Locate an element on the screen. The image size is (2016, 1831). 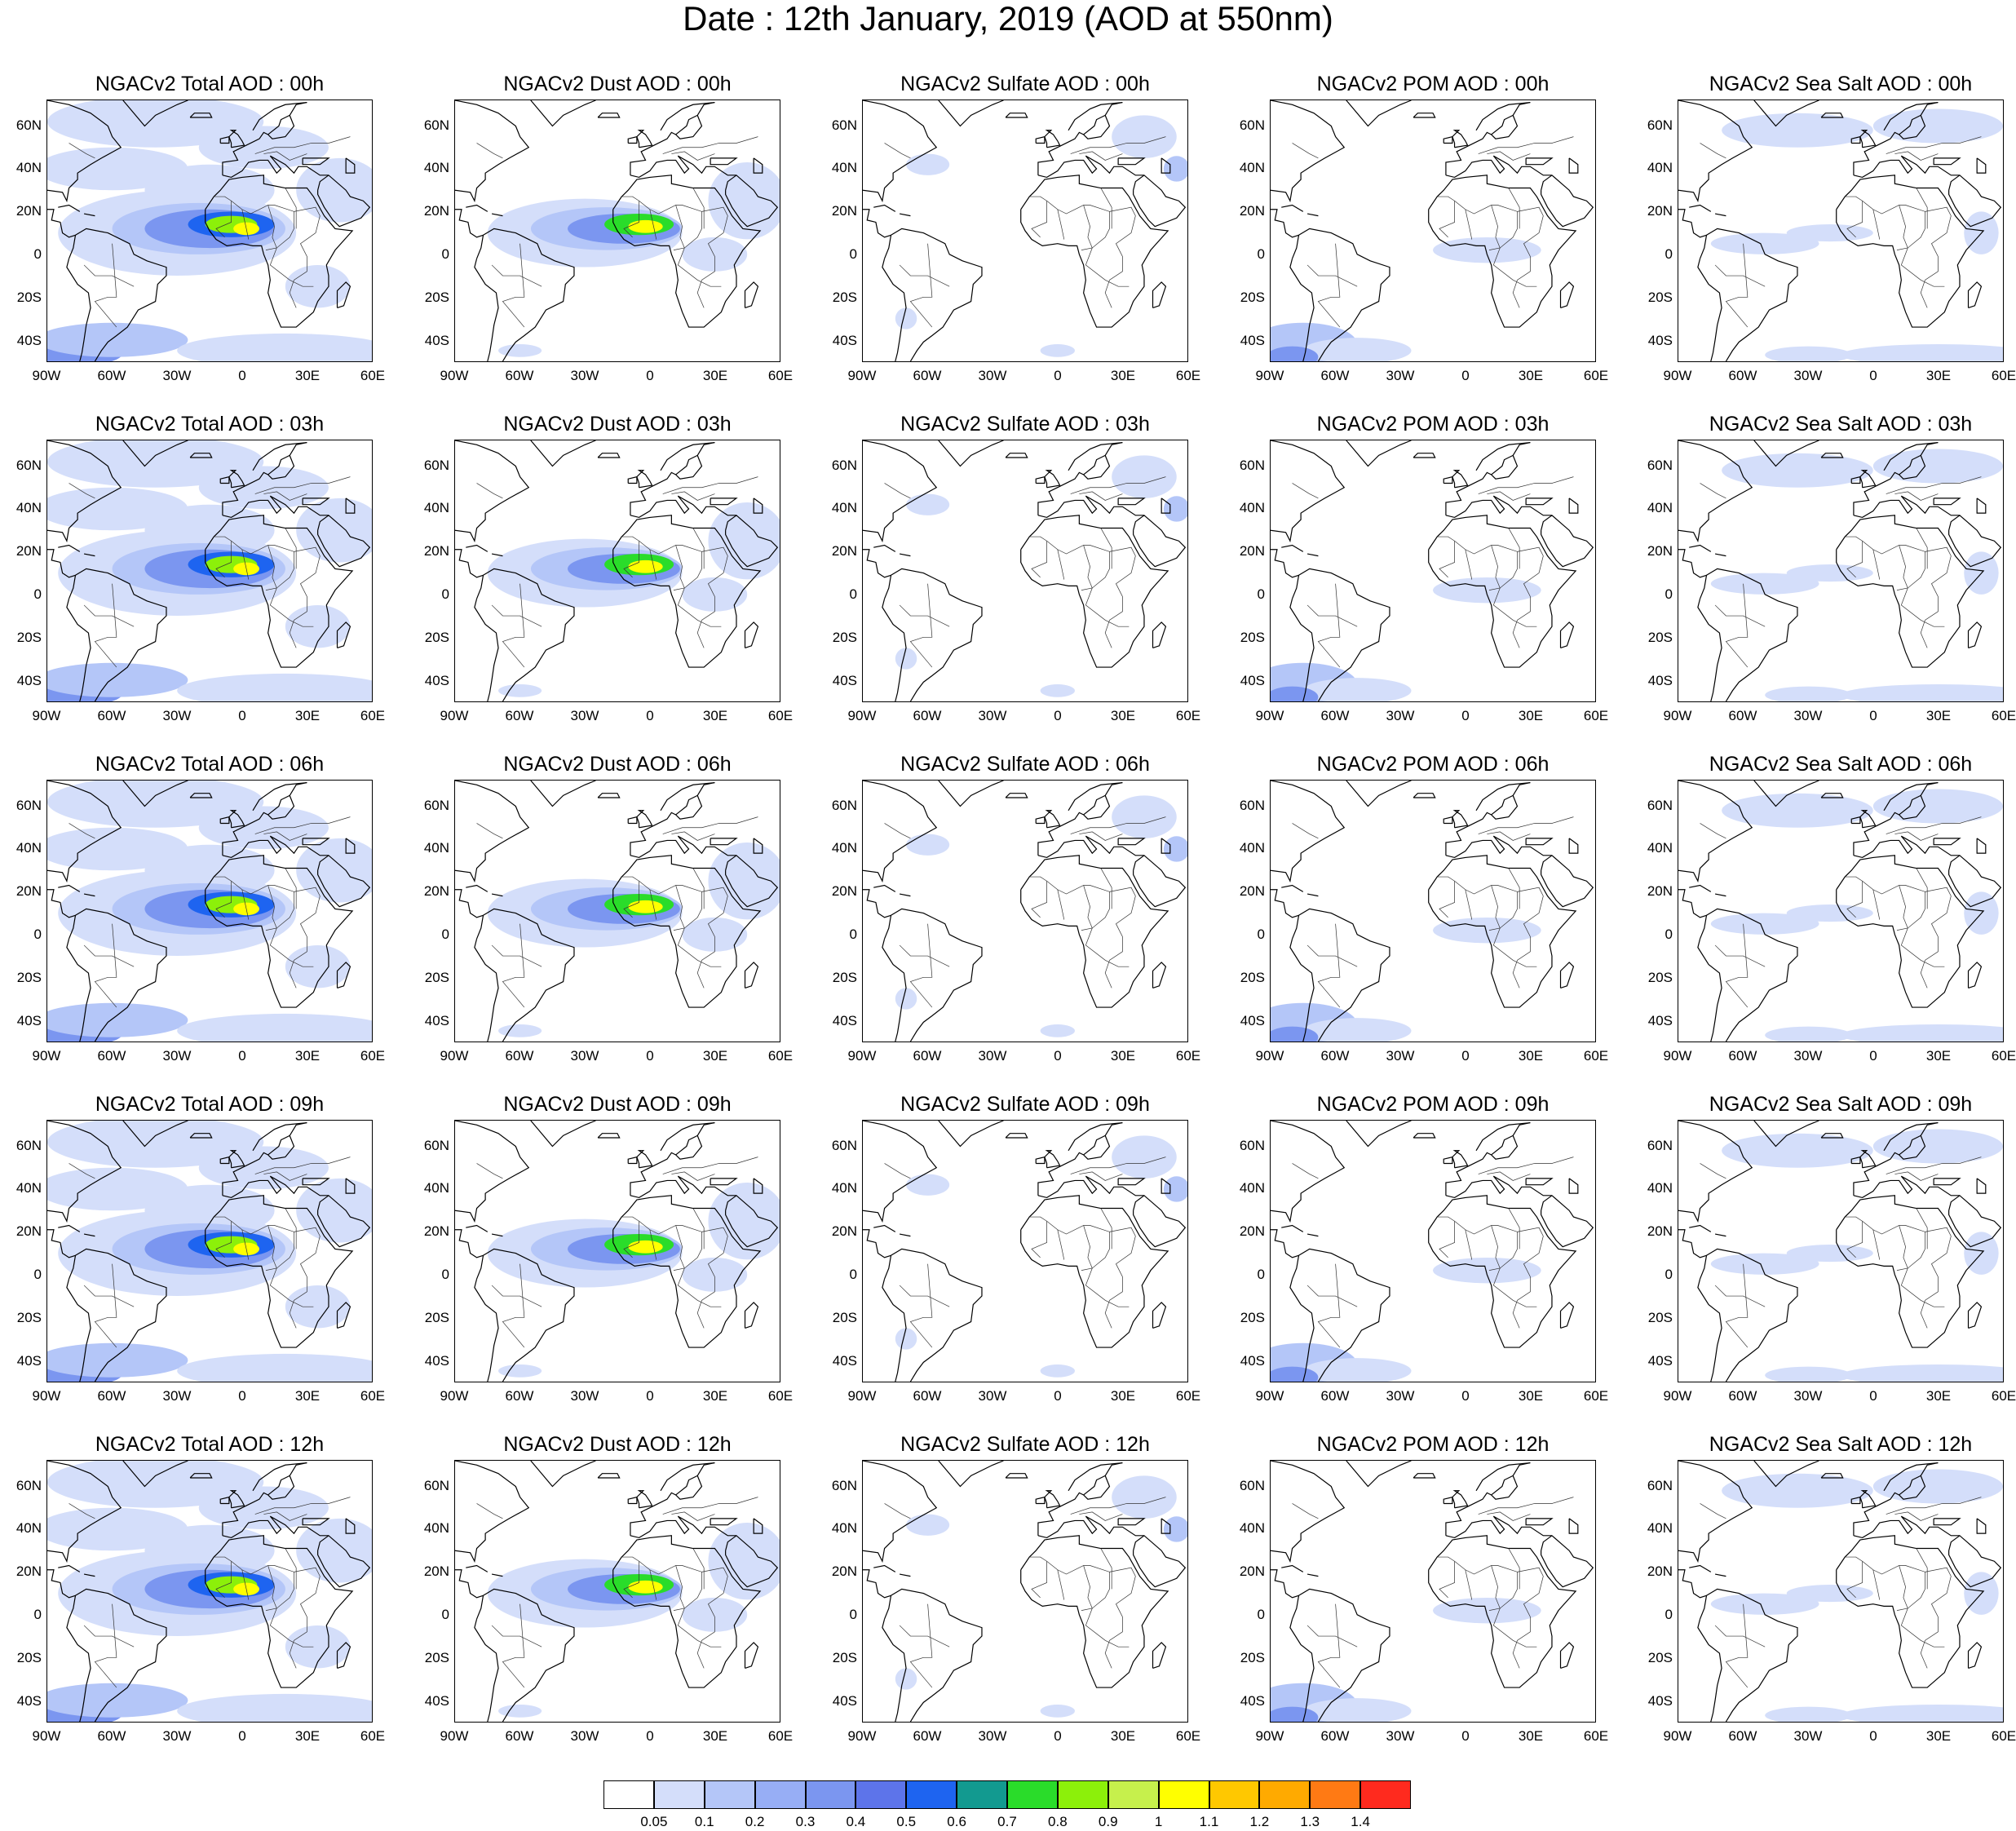
map-frame is located at coordinates (209, 1591).